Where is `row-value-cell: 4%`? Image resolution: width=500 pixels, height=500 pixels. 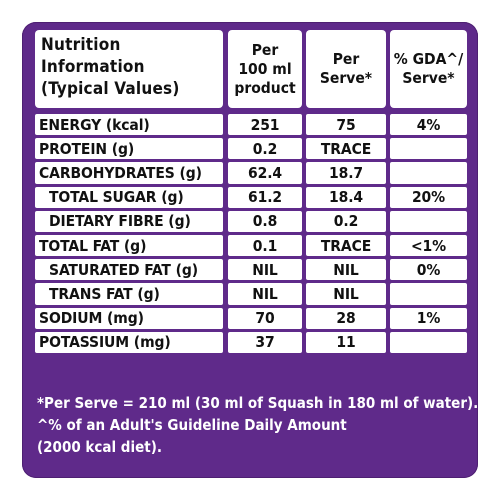
row-value-cell: 4% is located at coordinates (428, 125).